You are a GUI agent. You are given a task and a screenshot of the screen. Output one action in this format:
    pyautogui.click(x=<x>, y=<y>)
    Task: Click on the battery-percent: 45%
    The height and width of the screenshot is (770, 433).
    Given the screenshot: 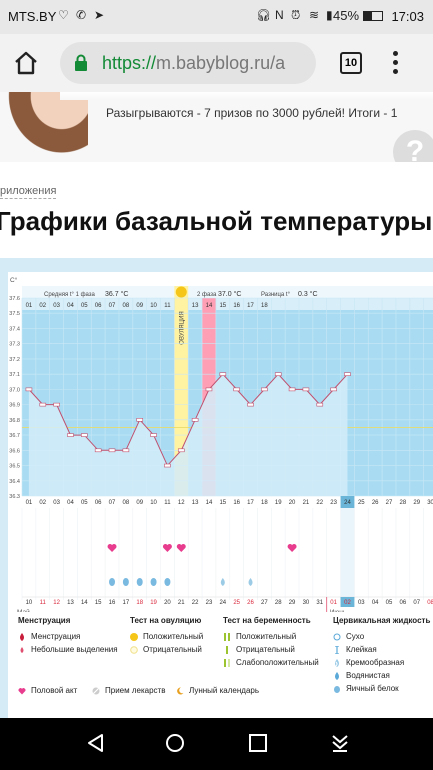 What is the action you would take?
    pyautogui.click(x=346, y=15)
    